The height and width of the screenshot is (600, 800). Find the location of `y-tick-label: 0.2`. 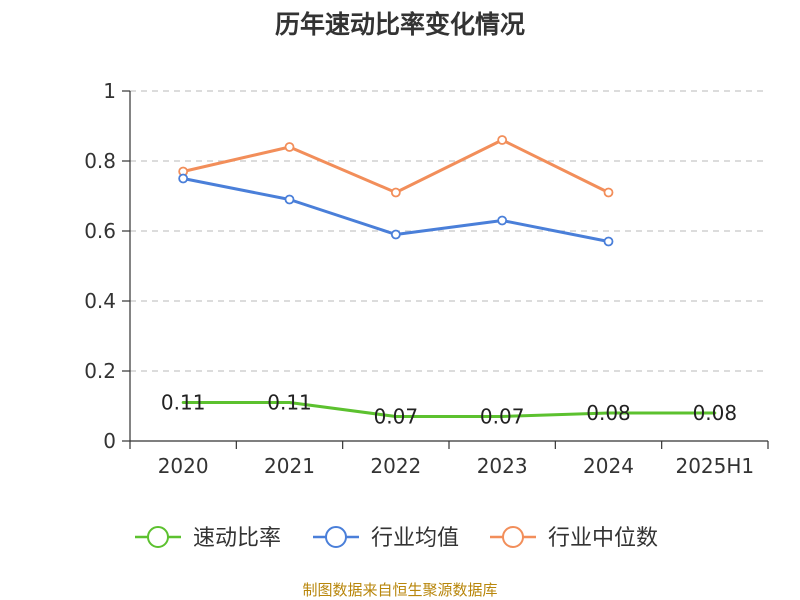

y-tick-label: 0.2 is located at coordinates (100, 371).